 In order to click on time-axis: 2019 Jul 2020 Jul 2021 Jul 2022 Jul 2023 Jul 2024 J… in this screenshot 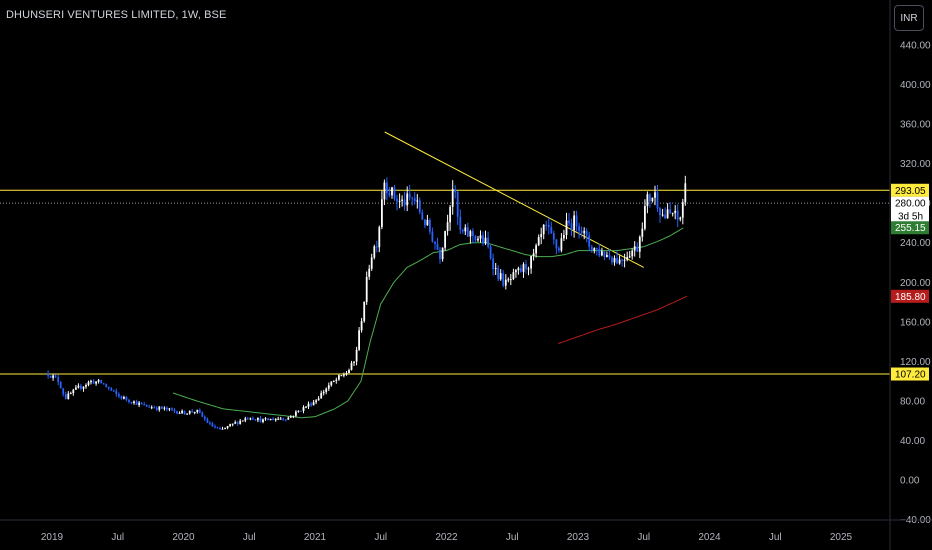, I will do `click(466, 531)`.